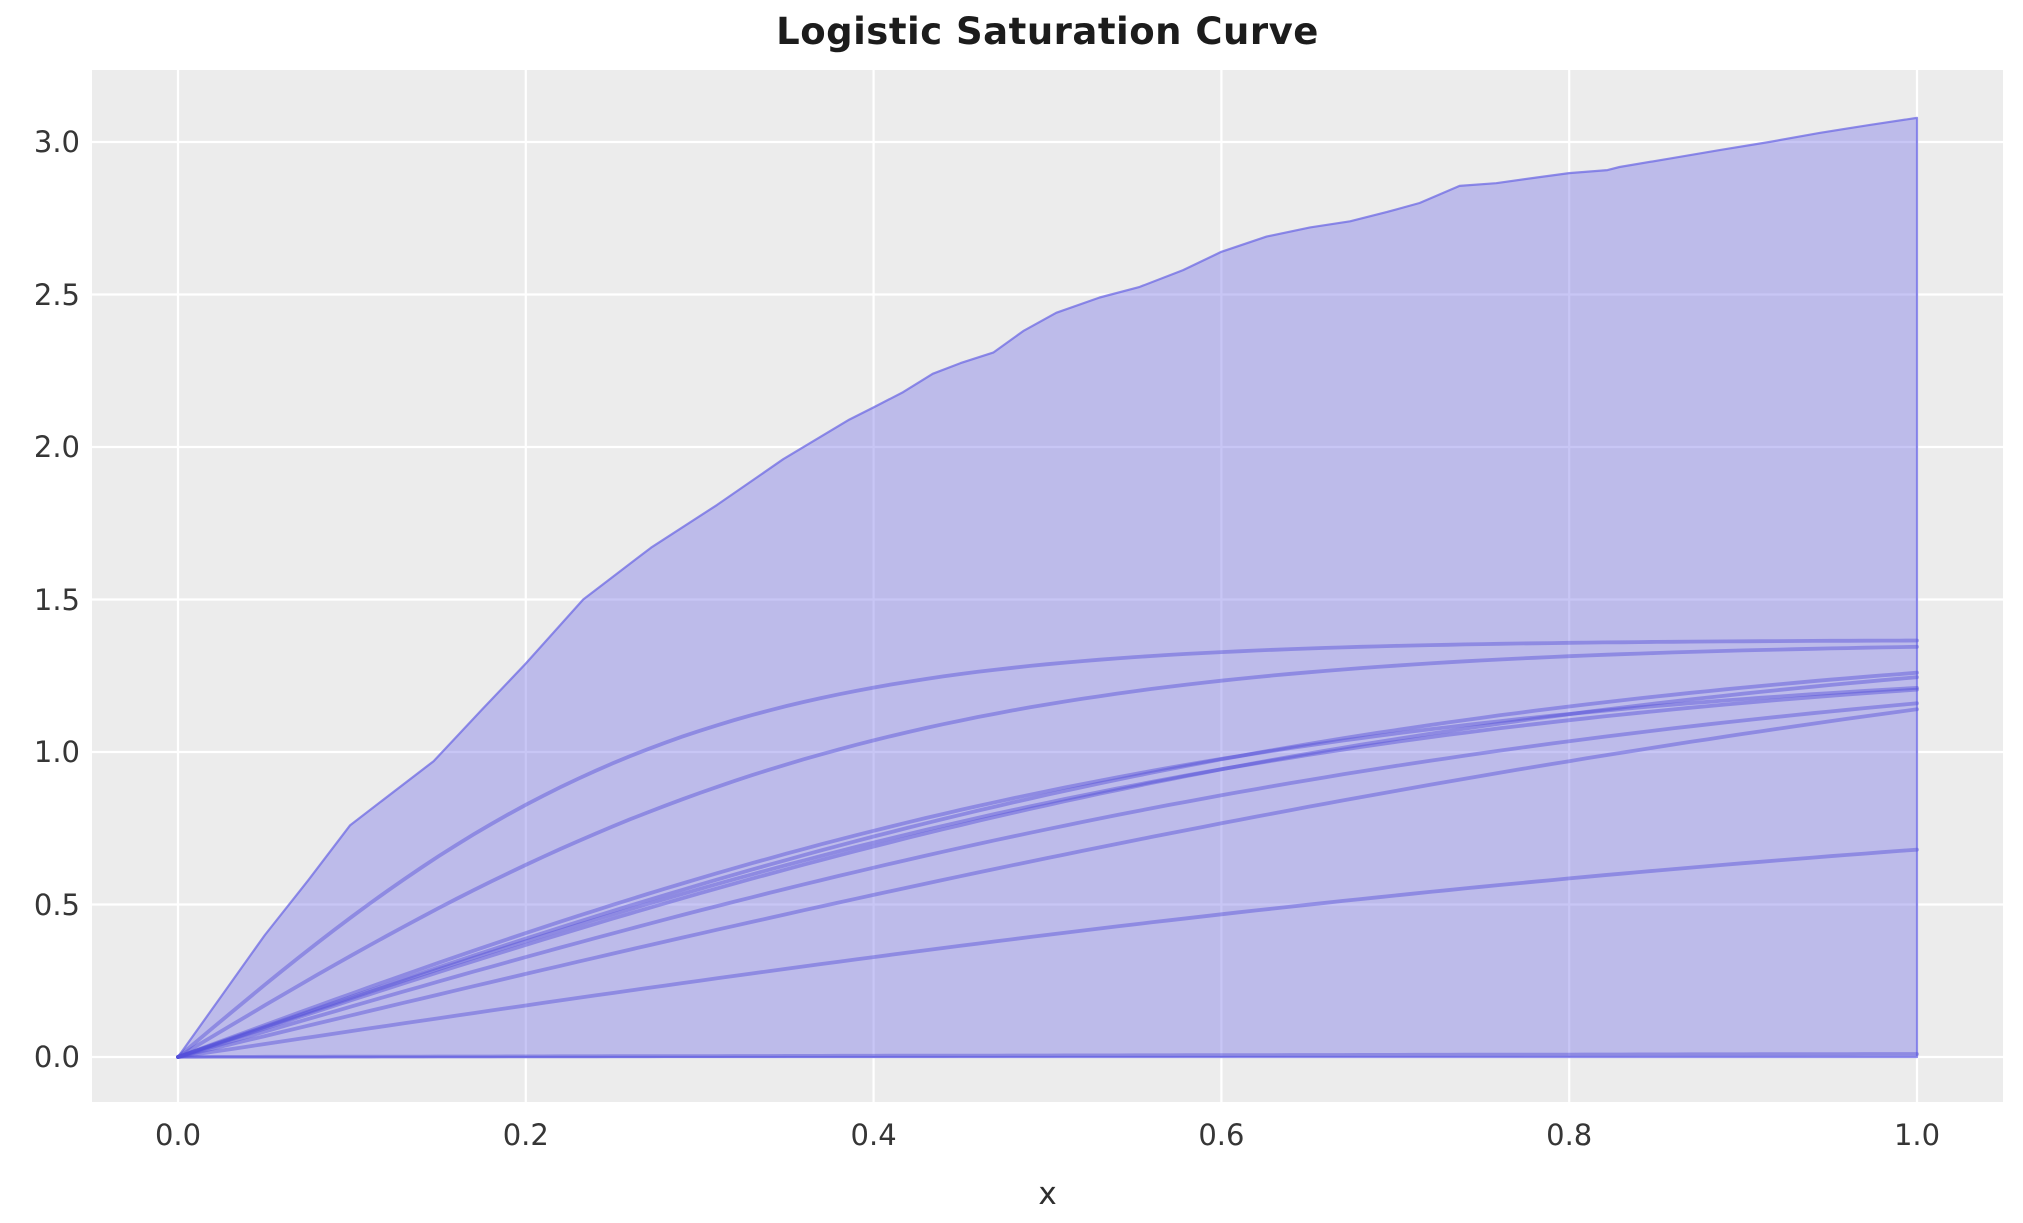  I want to click on y-tick-label: 0.5, so click(56, 904).